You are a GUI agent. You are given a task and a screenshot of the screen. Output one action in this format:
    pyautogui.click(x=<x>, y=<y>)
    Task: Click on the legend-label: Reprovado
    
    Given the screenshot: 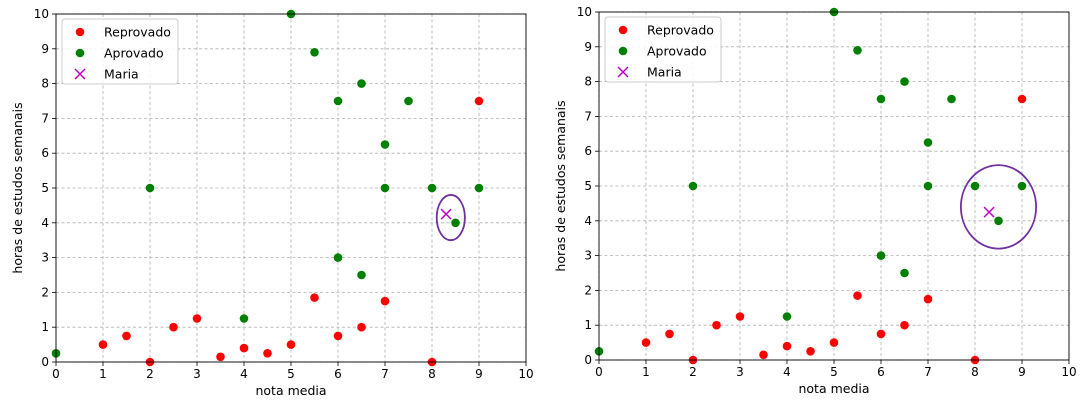 What is the action you would take?
    pyautogui.click(x=137, y=32)
    